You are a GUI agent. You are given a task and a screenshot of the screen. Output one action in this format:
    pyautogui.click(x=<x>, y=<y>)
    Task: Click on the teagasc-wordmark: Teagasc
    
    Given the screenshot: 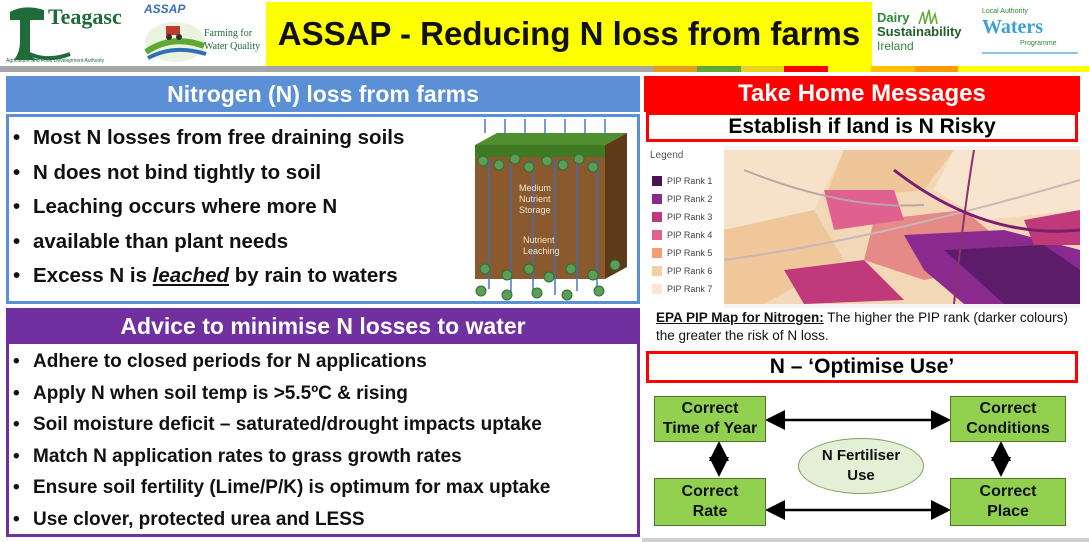 What is the action you would take?
    pyautogui.click(x=85, y=16)
    